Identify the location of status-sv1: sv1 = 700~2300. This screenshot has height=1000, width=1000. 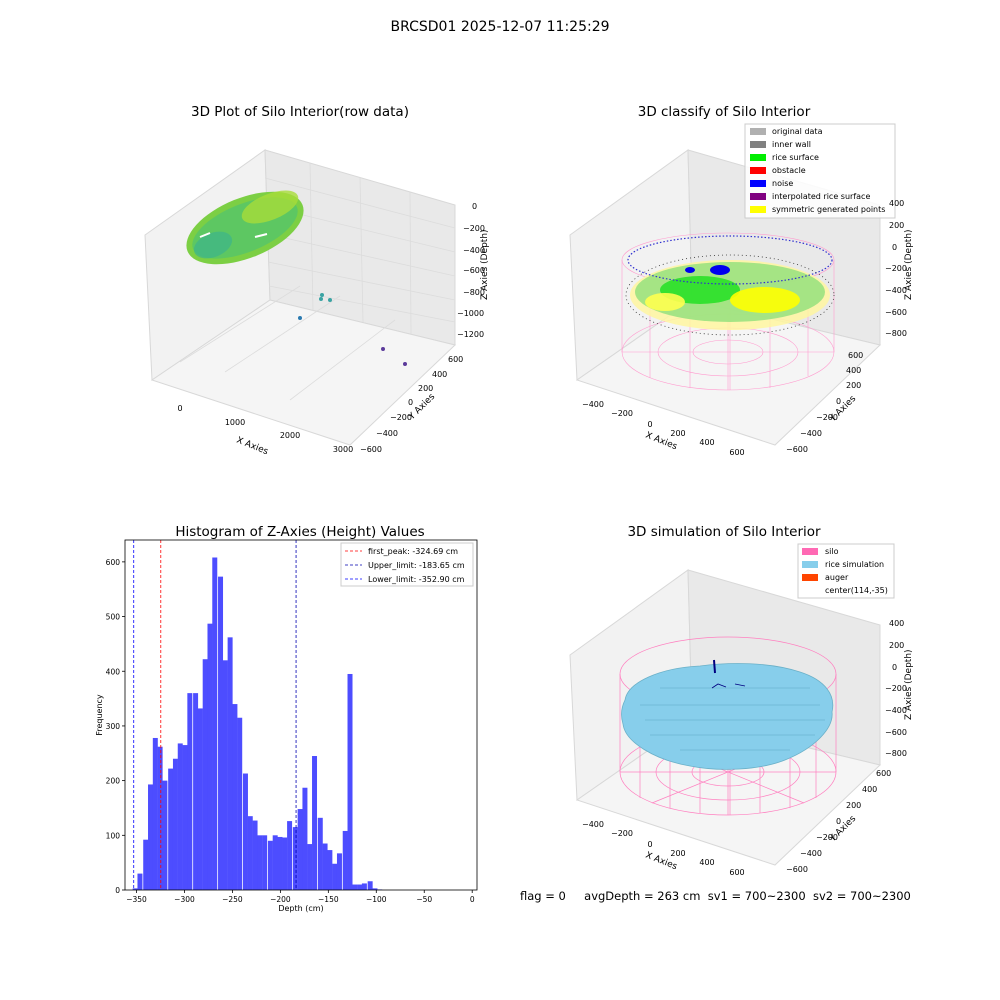
(756, 896).